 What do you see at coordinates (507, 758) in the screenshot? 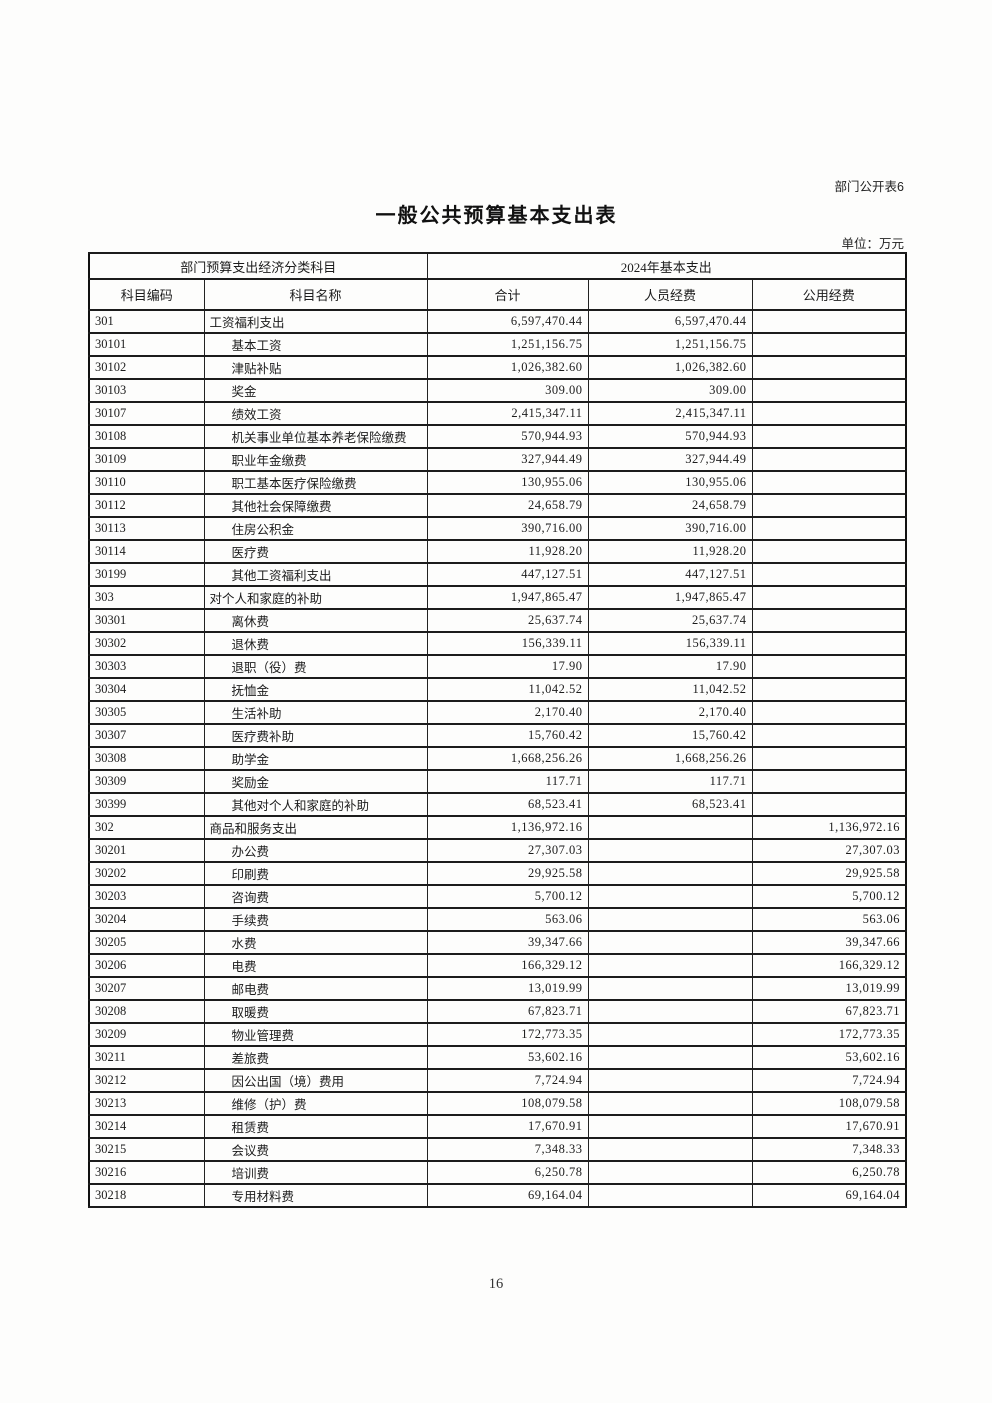
I see `total-amount-cell: 1,668,256.26` at bounding box center [507, 758].